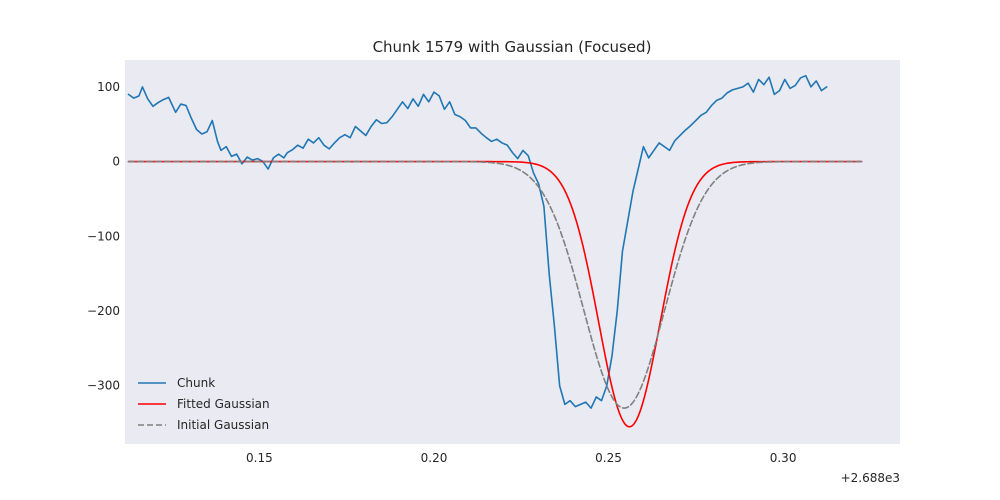  Describe the element at coordinates (259, 458) in the screenshot. I see `x-tick-label: 0.15` at that location.